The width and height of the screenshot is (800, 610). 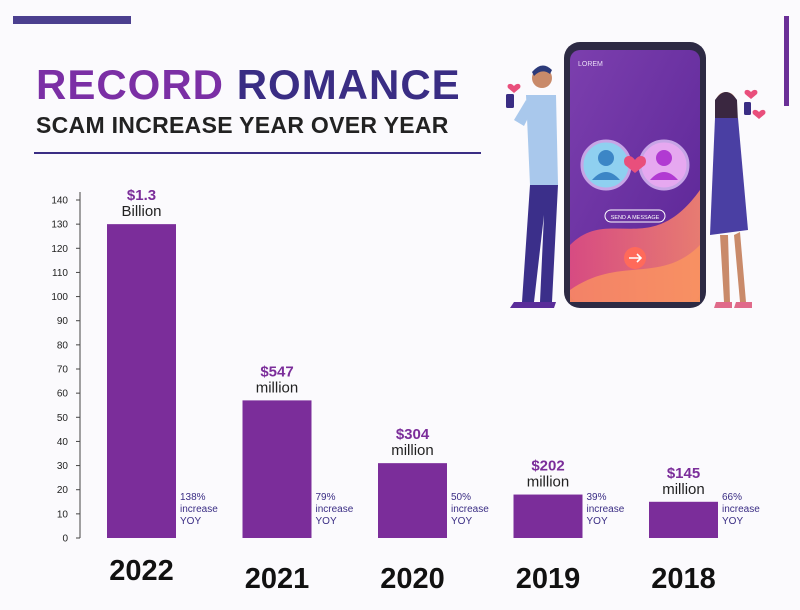 I want to click on top-accent-bar, so click(x=72, y=20).